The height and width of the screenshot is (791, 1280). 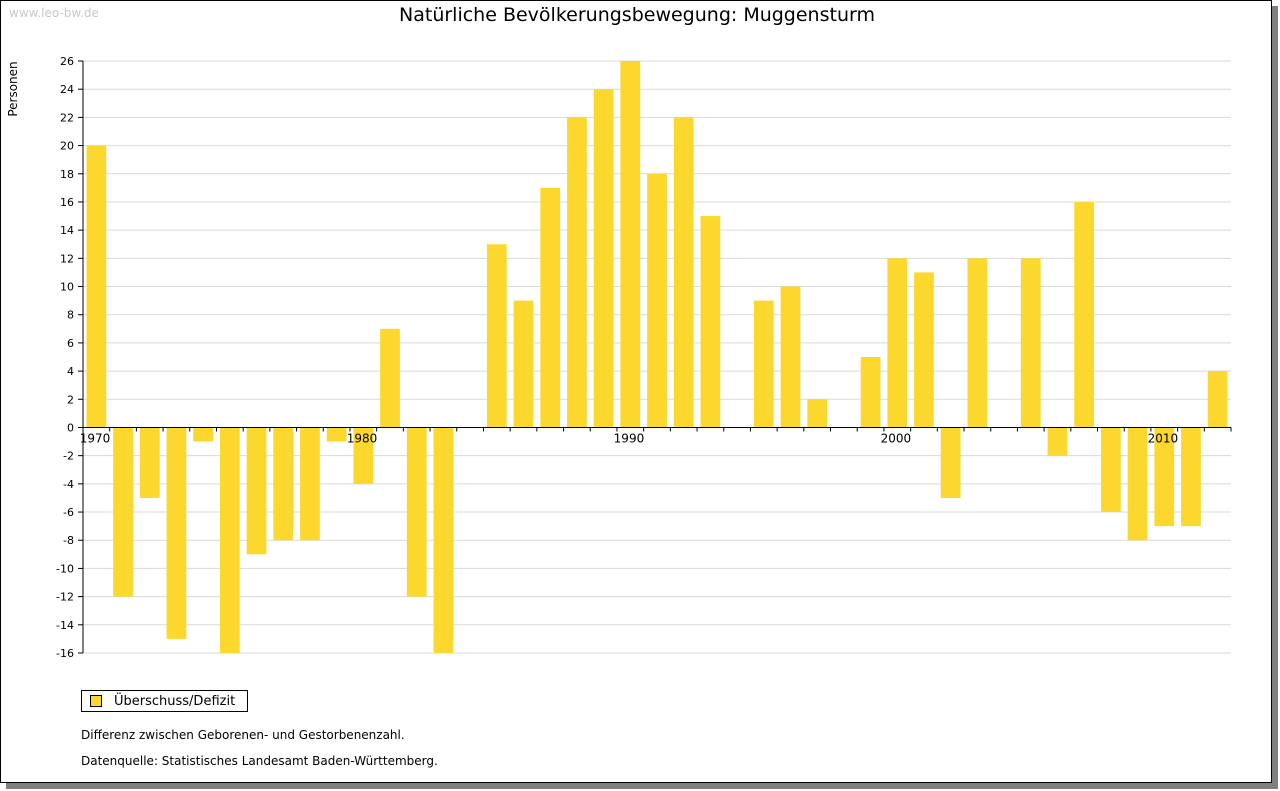 What do you see at coordinates (96, 286) in the screenshot?
I see `bar-1970` at bounding box center [96, 286].